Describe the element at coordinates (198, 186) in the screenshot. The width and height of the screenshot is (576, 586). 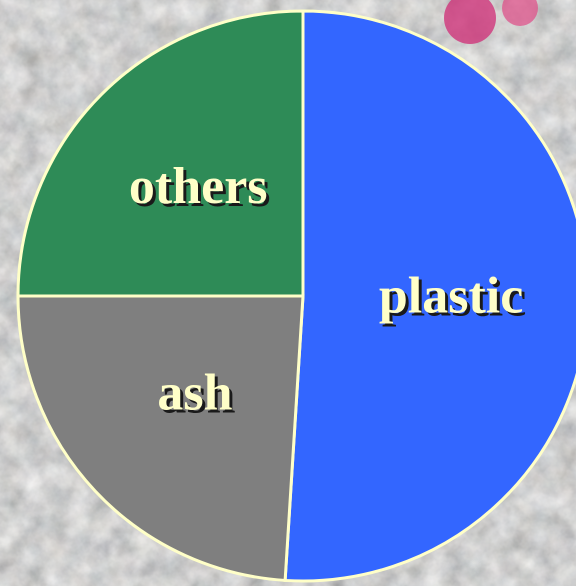
I see `slice-label-others: others` at that location.